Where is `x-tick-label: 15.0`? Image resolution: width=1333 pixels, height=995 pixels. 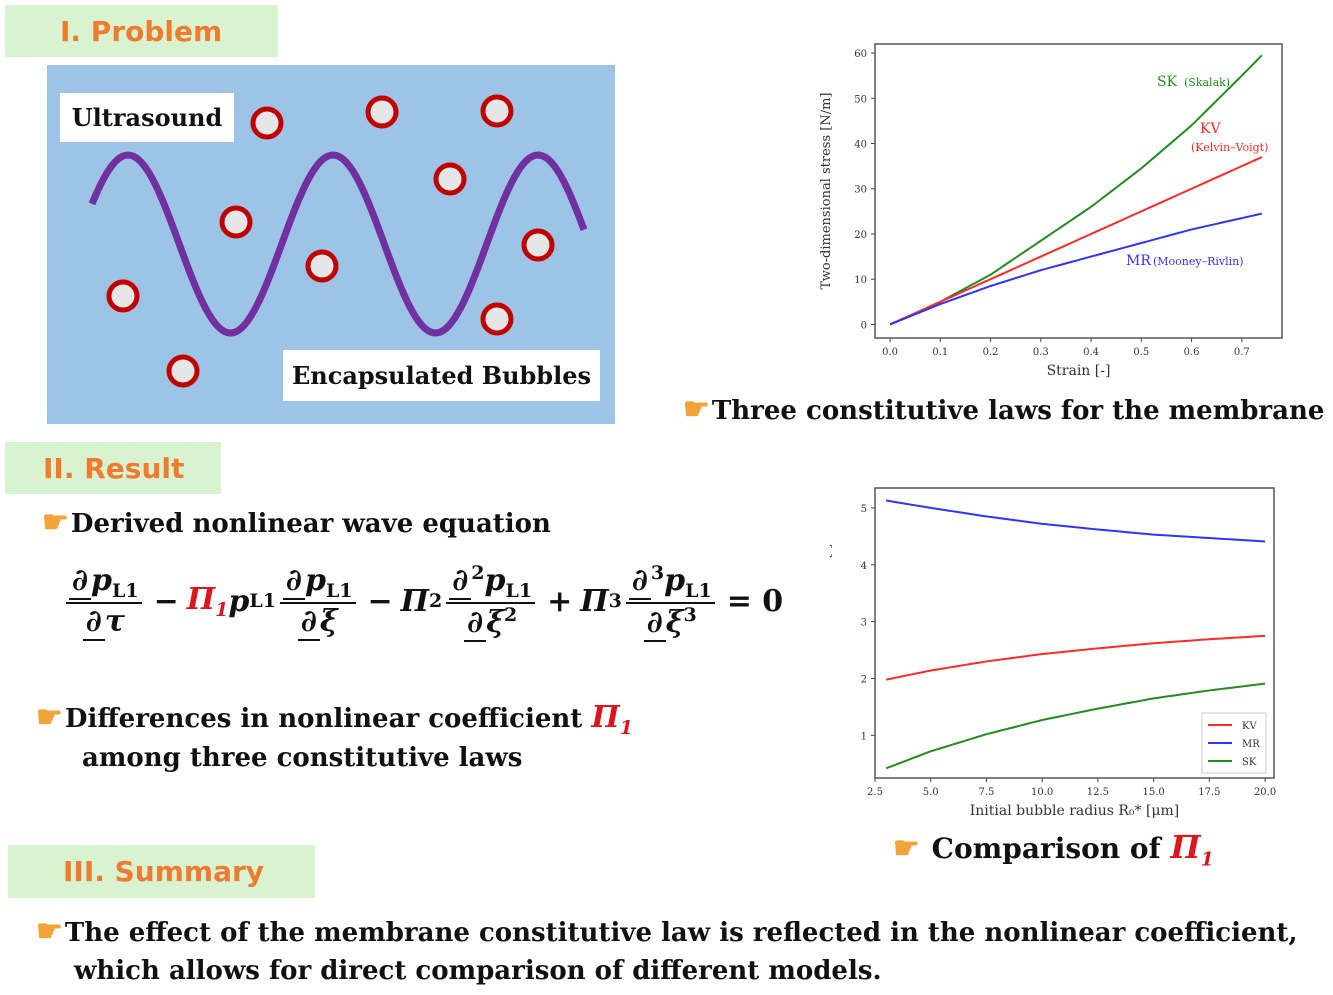
x-tick-label: 15.0 is located at coordinates (1153, 792).